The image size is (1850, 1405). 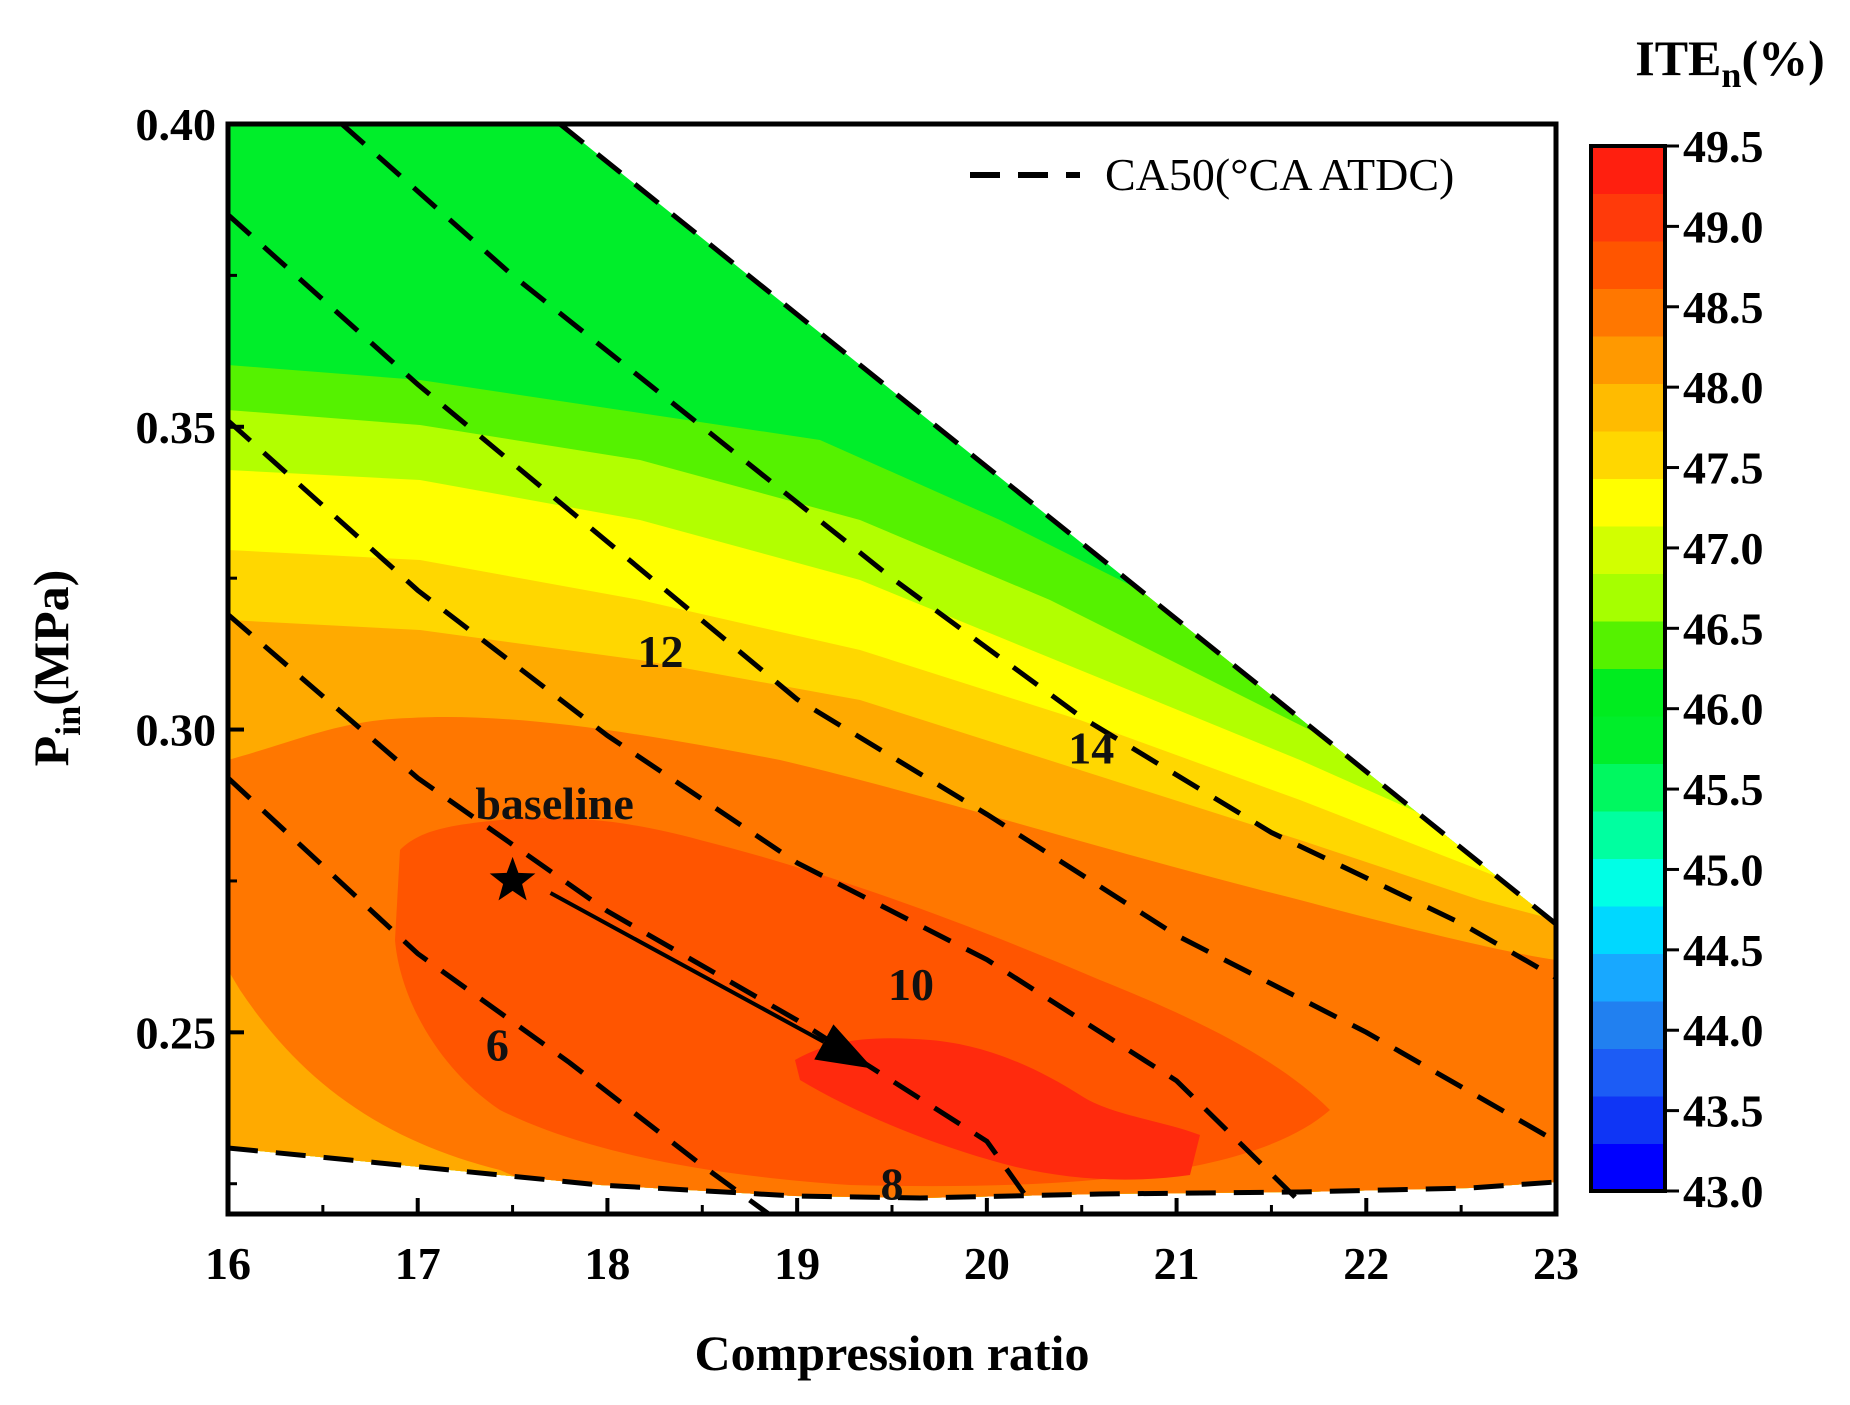 What do you see at coordinates (176, 124) in the screenshot?
I see `y-tick-label: 0.40` at bounding box center [176, 124].